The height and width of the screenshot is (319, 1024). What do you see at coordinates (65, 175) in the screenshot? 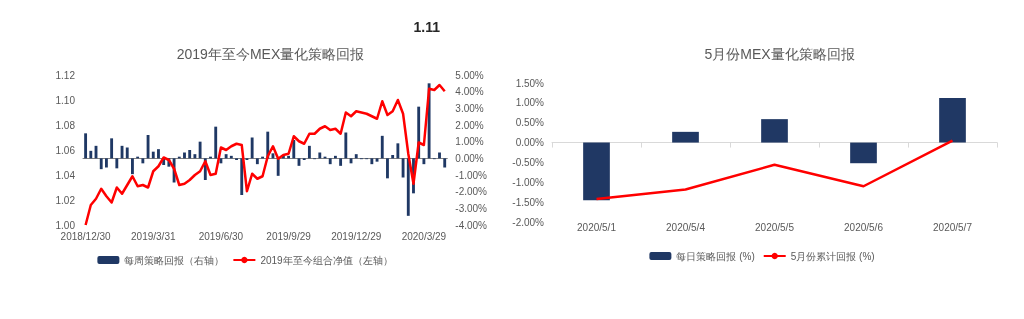
I see `y-tick-label: 1.04` at bounding box center [65, 175].